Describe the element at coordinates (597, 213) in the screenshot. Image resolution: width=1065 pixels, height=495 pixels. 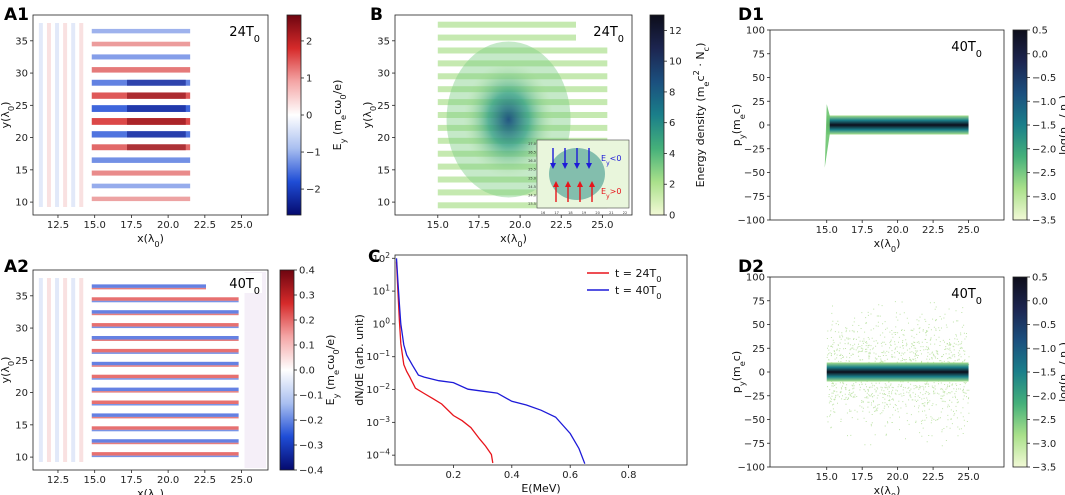
I see `inset-x-tick: 20` at that location.